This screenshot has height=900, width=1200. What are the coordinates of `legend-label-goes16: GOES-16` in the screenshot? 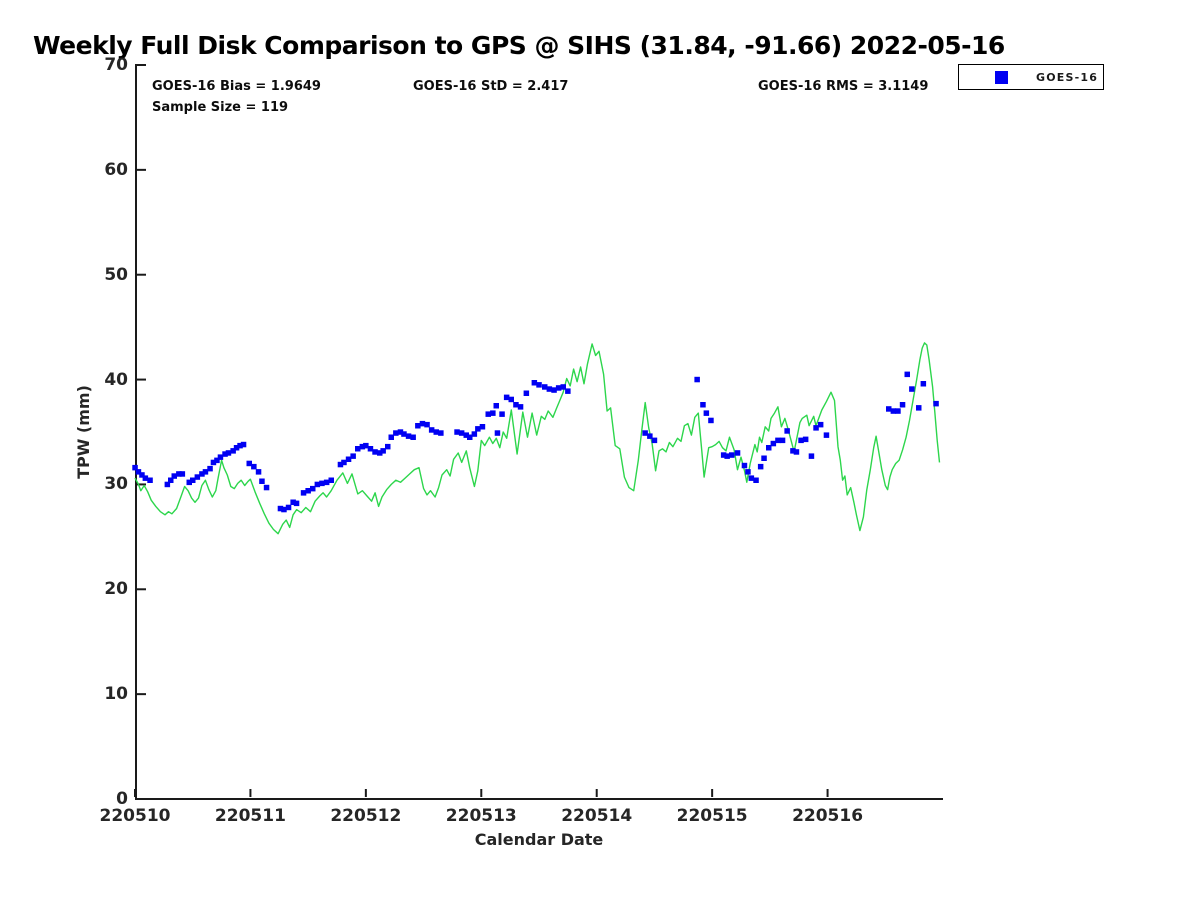 It's located at (1067, 77).